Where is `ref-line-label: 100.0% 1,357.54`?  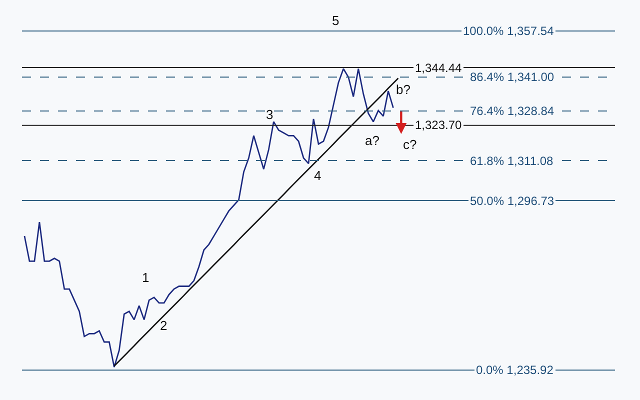 ref-line-label: 100.0% 1,357.54 is located at coordinates (508, 31).